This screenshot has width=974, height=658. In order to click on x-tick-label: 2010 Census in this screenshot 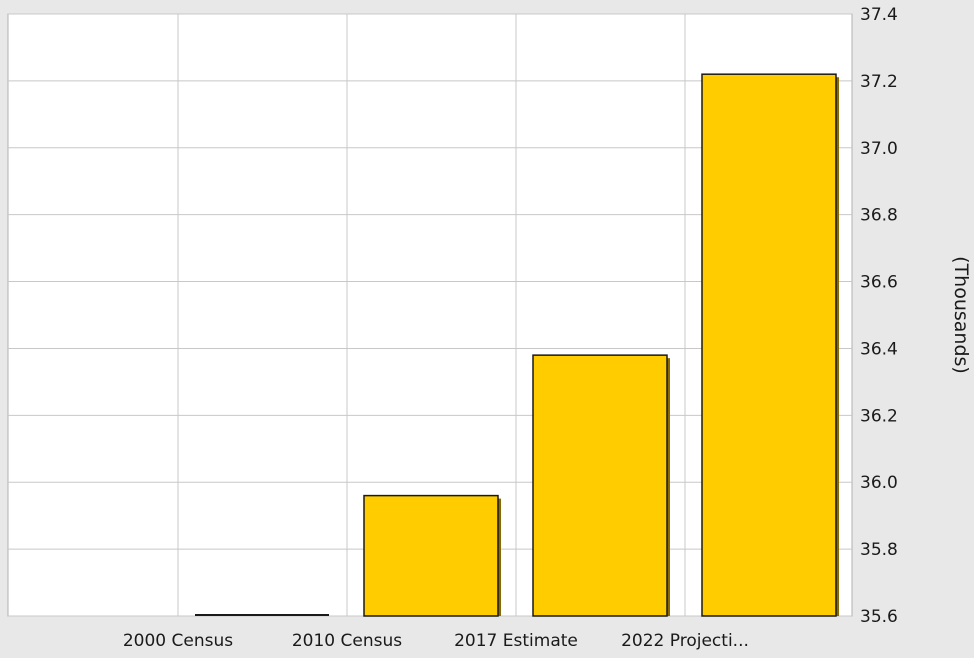, I will do `click(347, 641)`.